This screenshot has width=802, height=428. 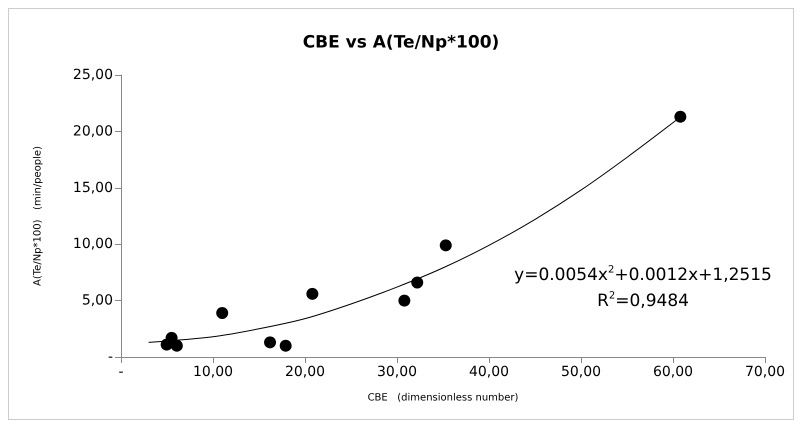 I want to click on x-tick-label: -, so click(x=121, y=372).